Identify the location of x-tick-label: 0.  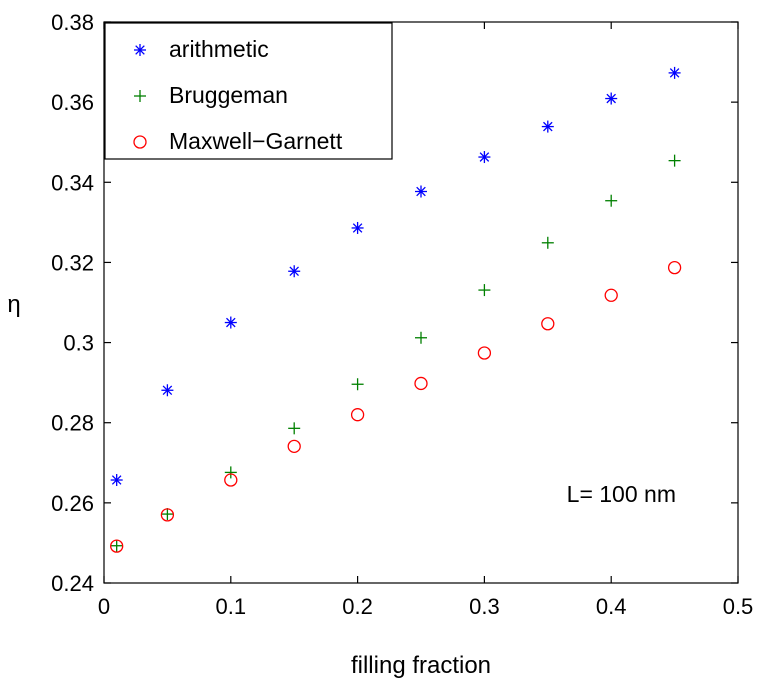
(104, 606).